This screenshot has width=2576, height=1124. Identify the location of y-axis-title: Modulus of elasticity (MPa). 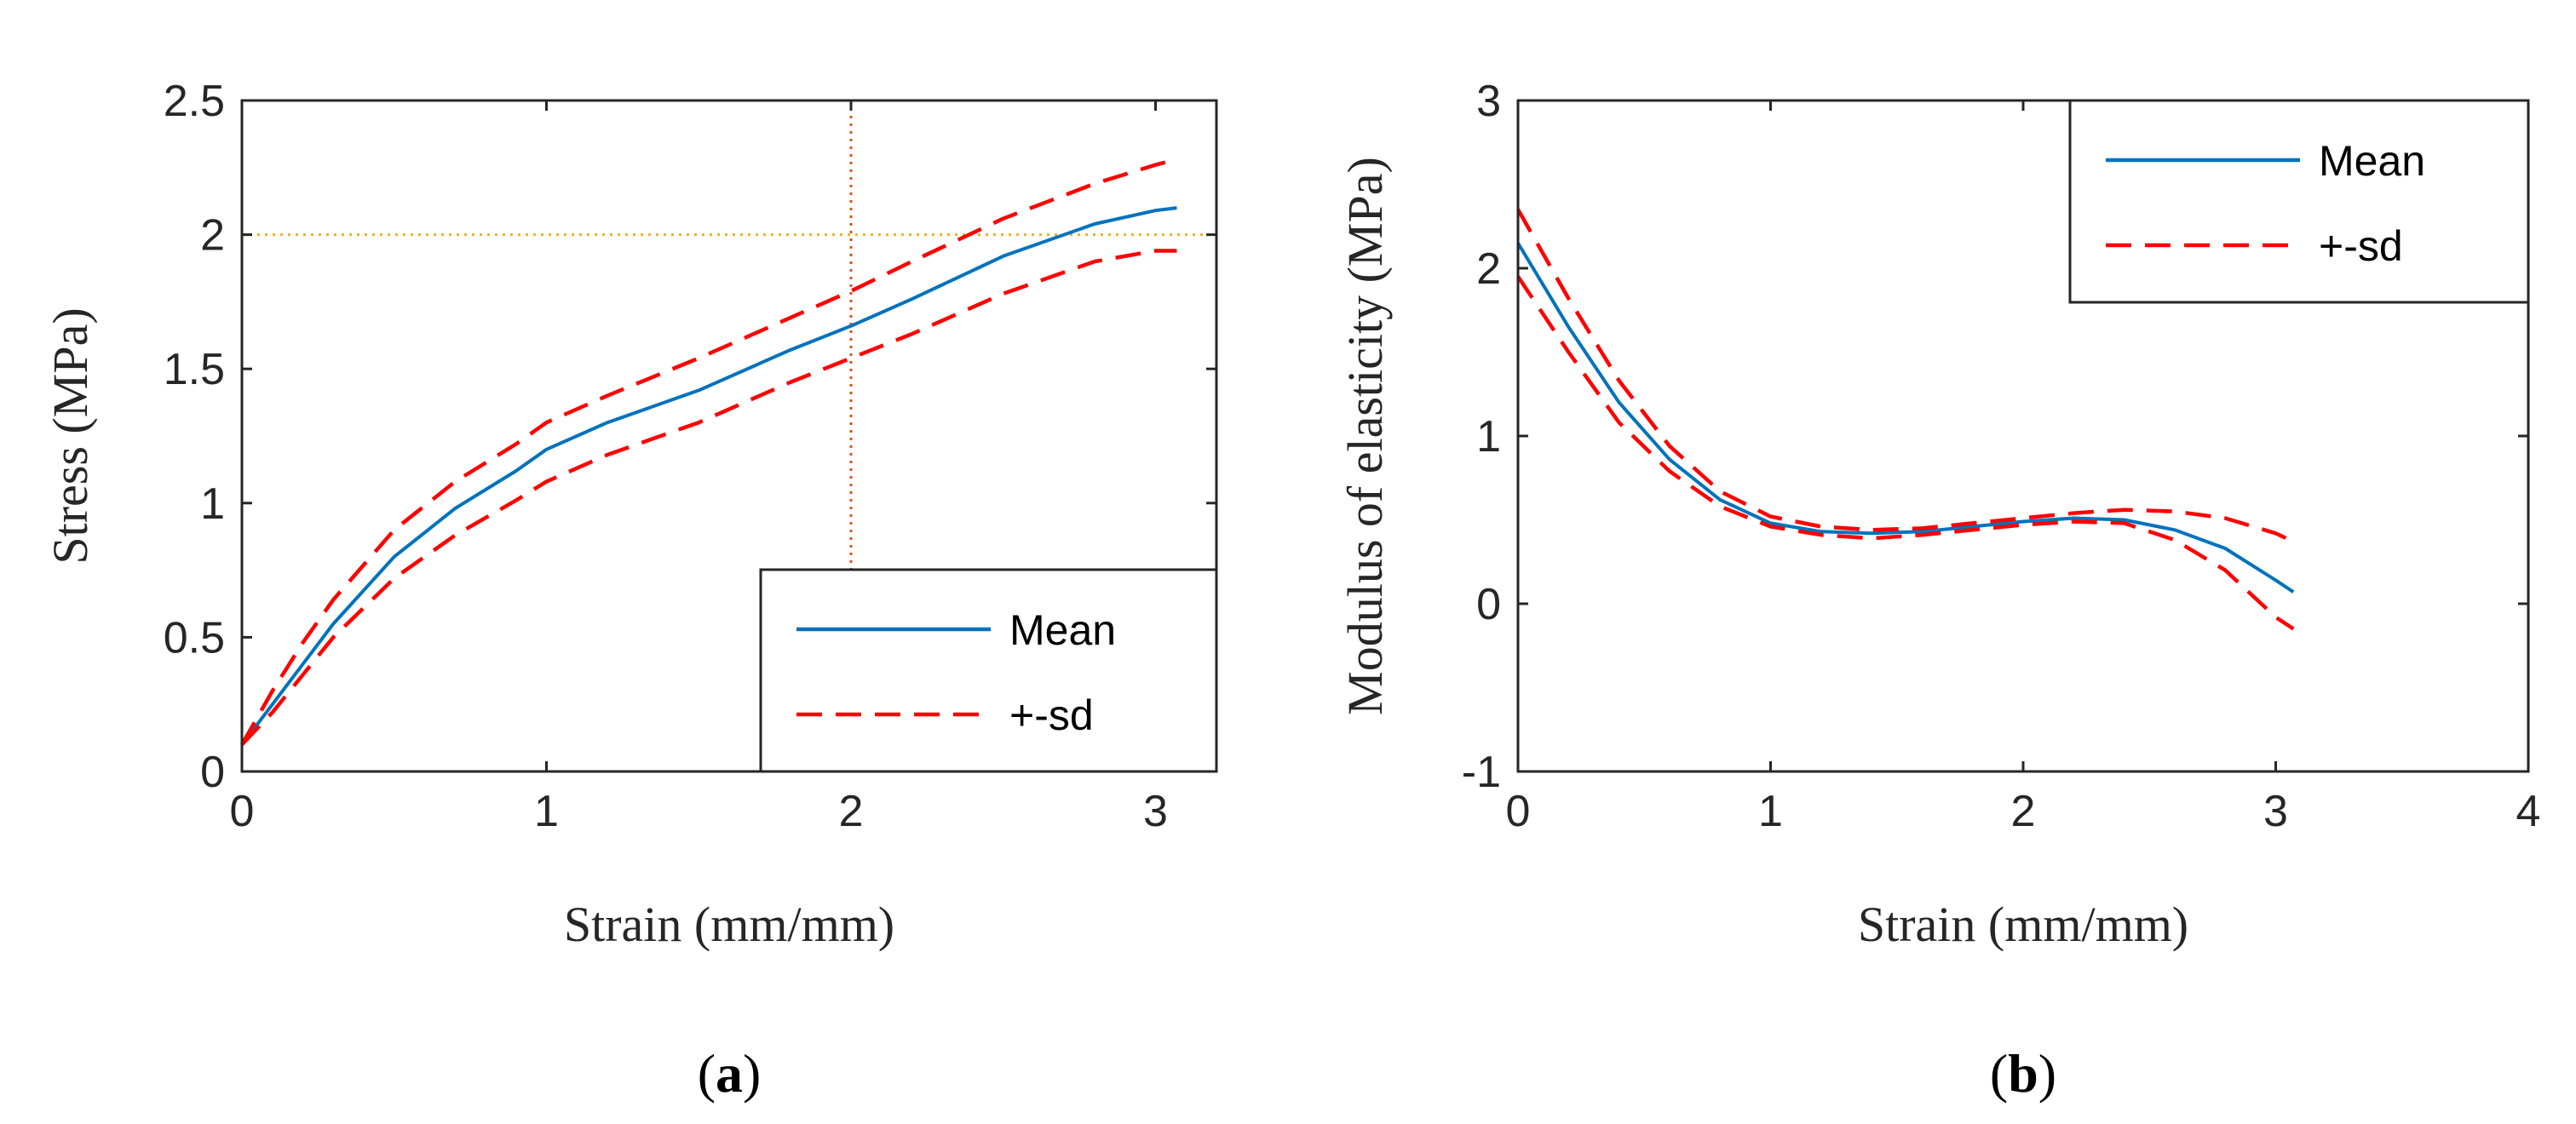
(1365, 436).